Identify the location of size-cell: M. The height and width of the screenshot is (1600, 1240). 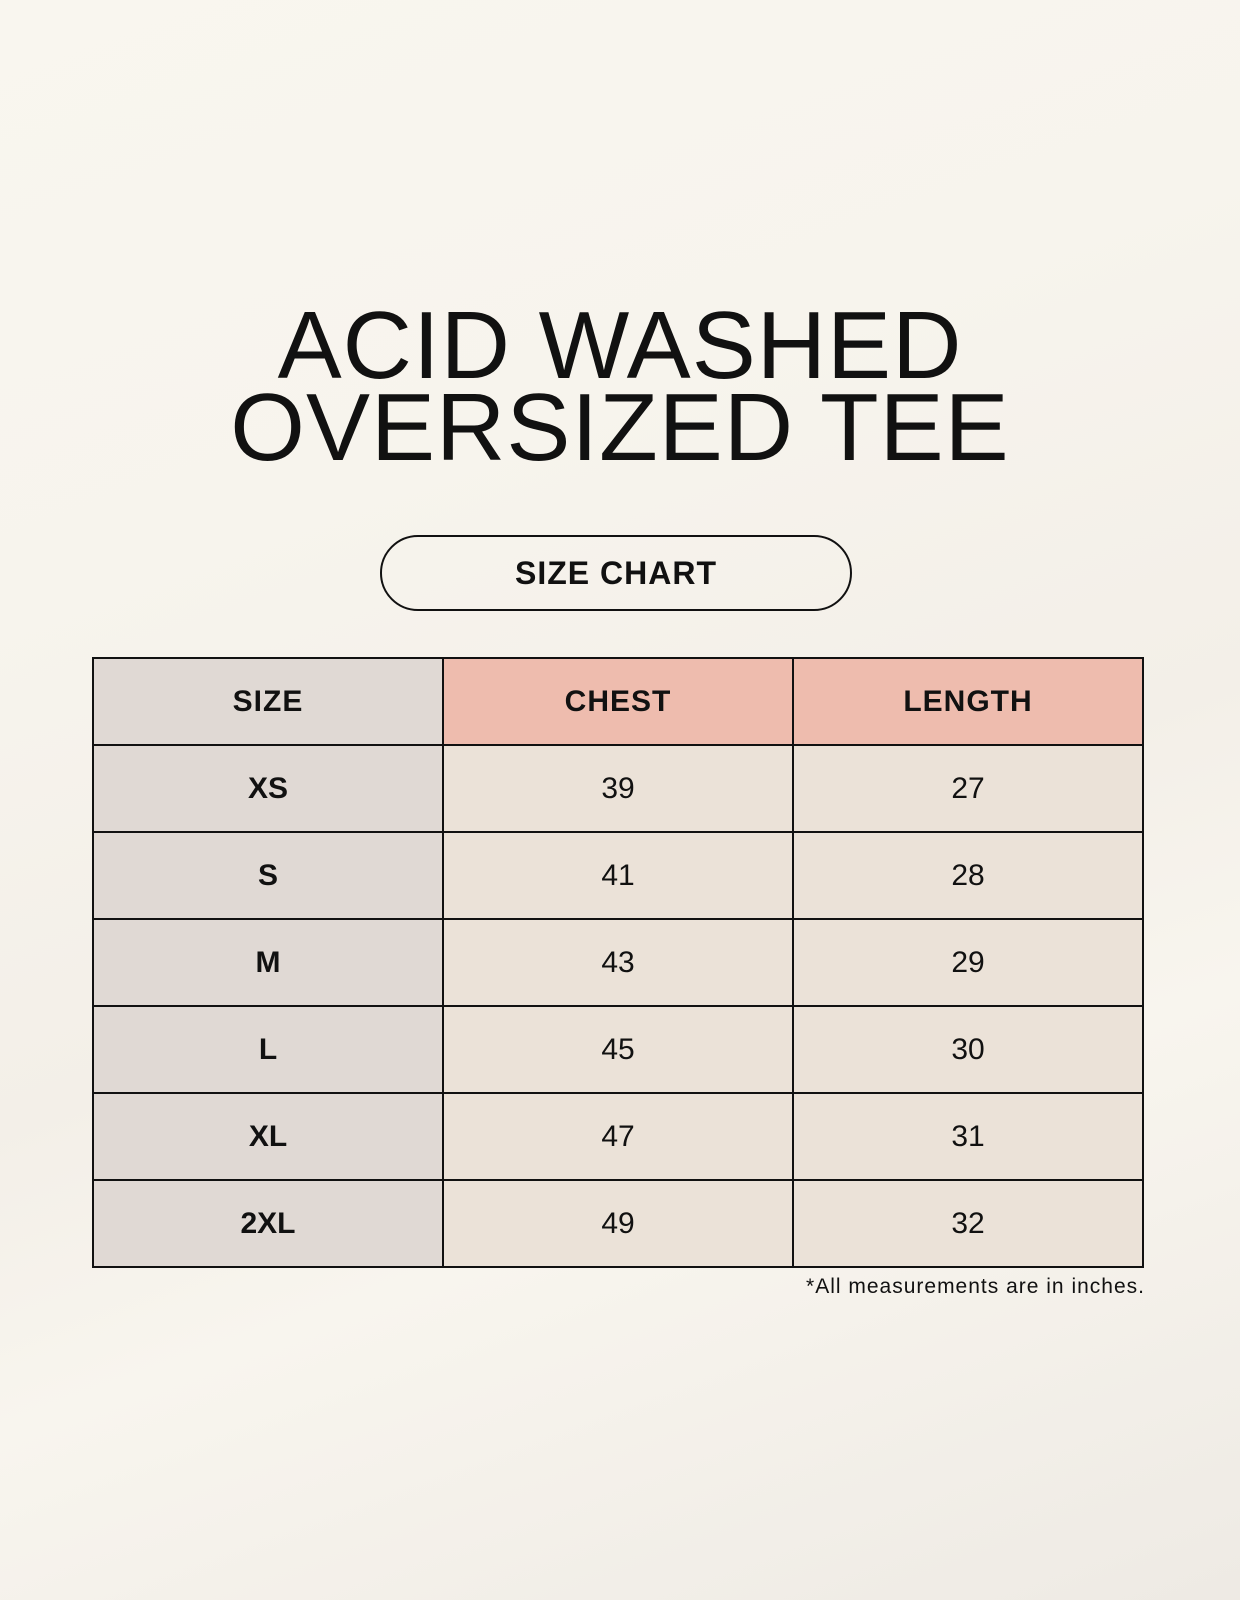
(268, 962).